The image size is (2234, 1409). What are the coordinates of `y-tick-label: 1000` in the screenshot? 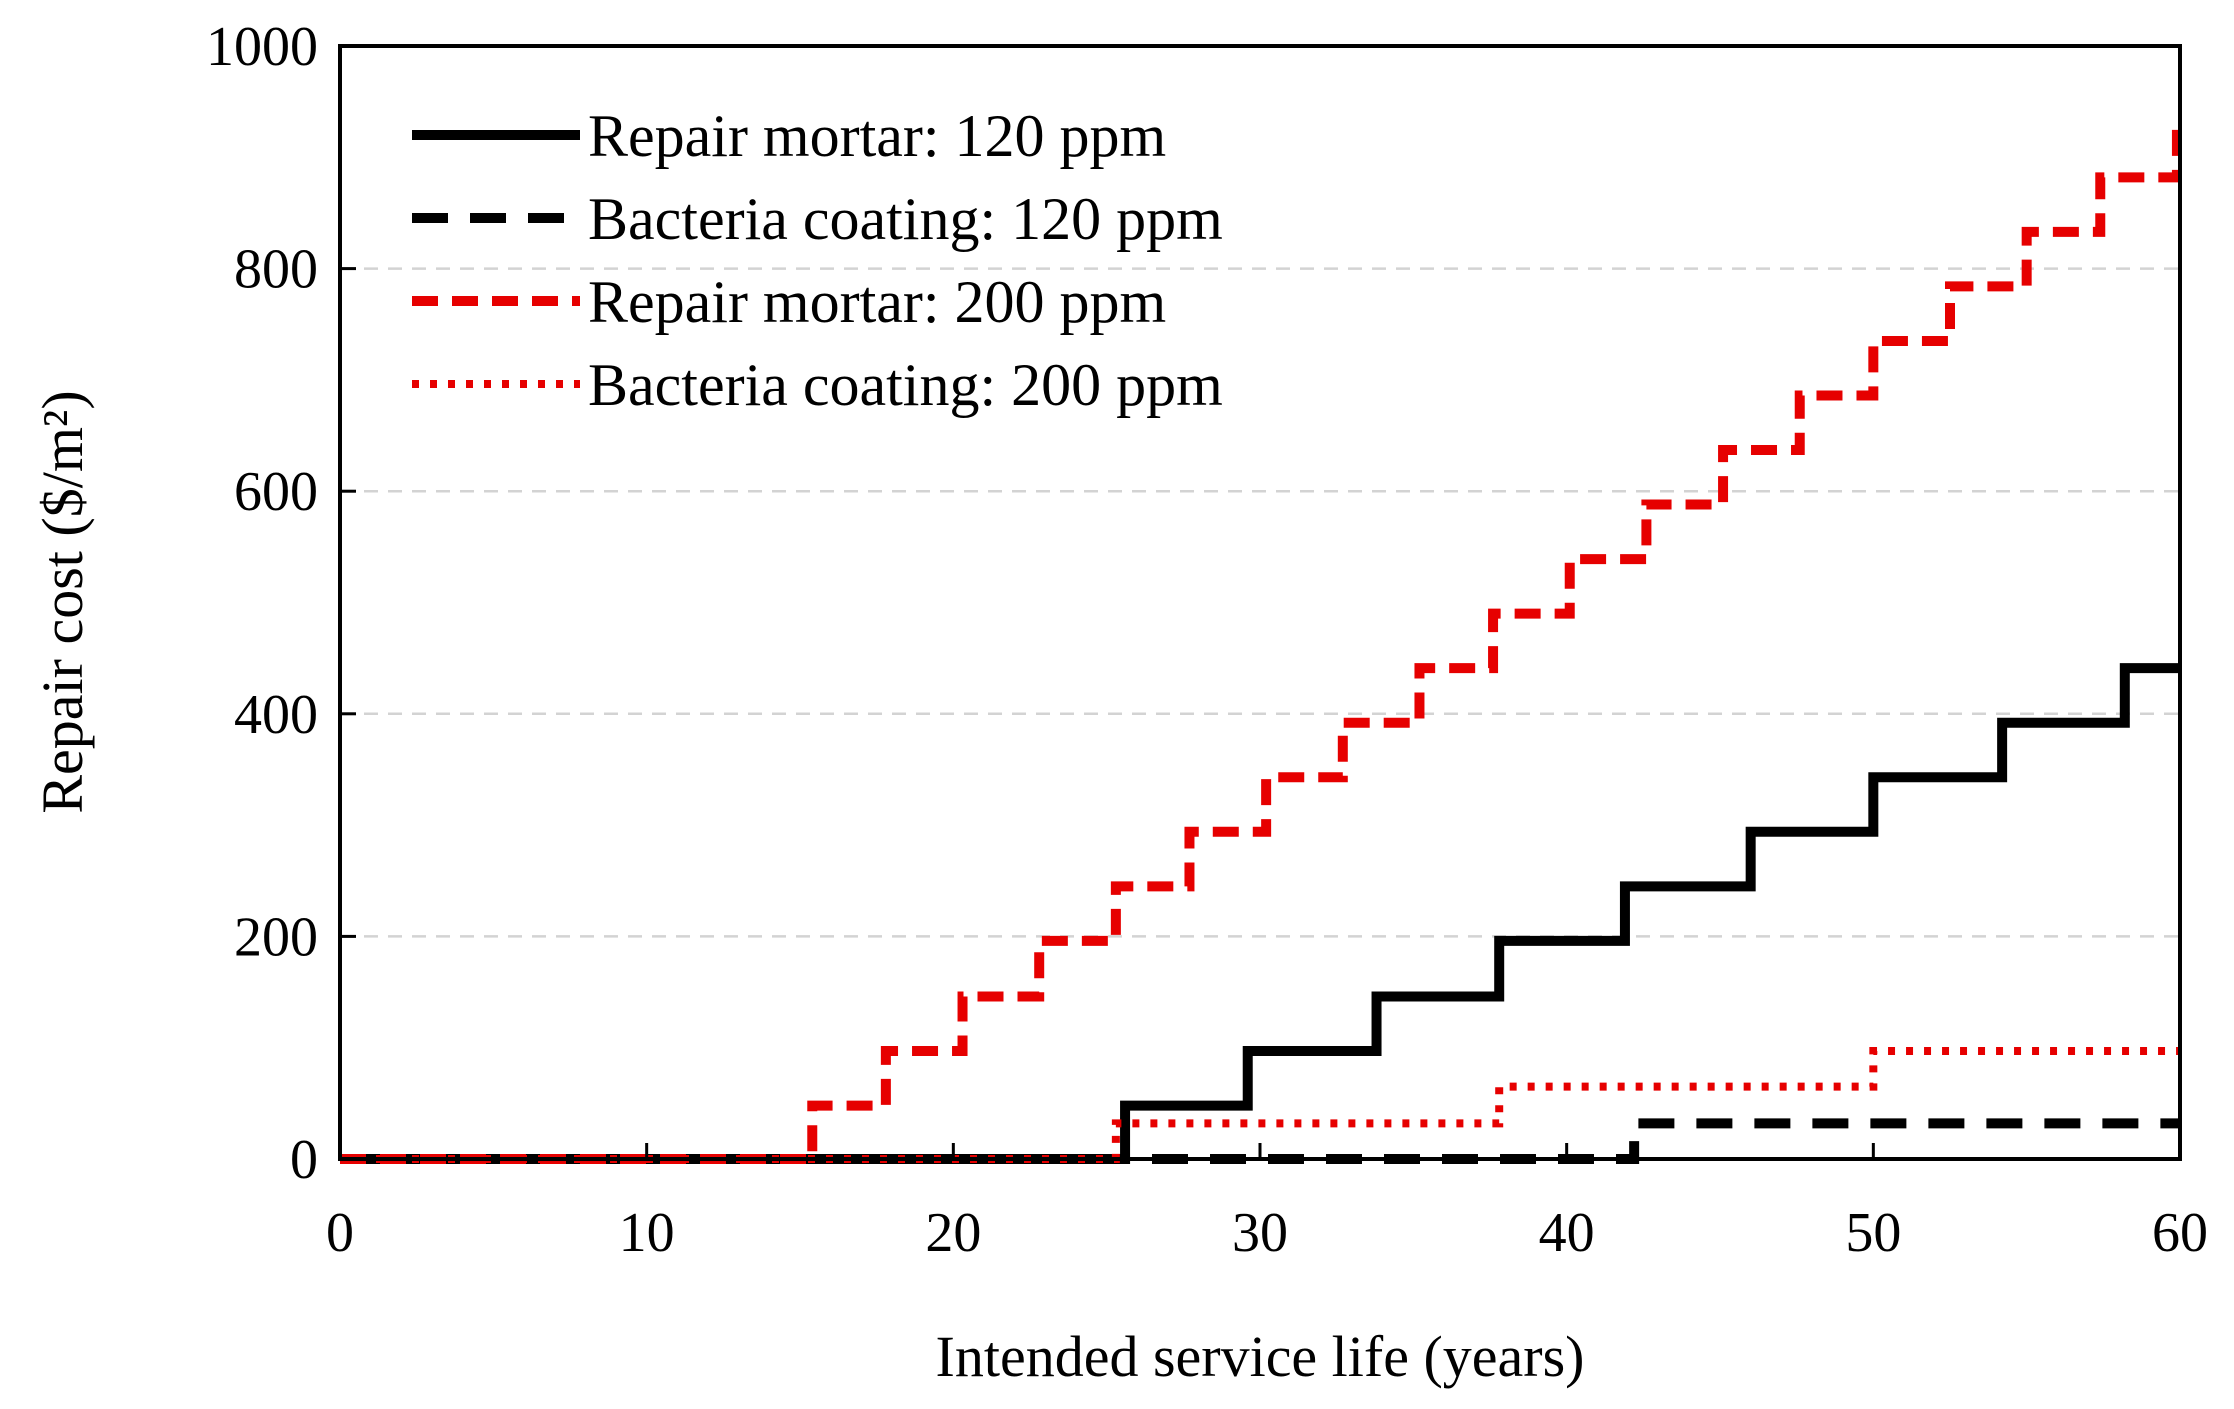 It's located at (262, 47).